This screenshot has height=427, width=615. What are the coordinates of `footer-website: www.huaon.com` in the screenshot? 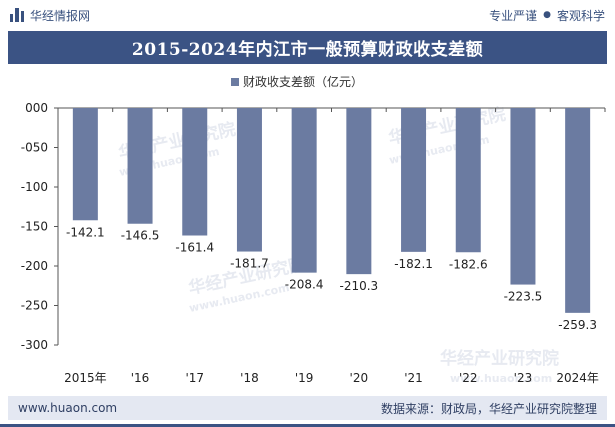 It's located at (68, 408).